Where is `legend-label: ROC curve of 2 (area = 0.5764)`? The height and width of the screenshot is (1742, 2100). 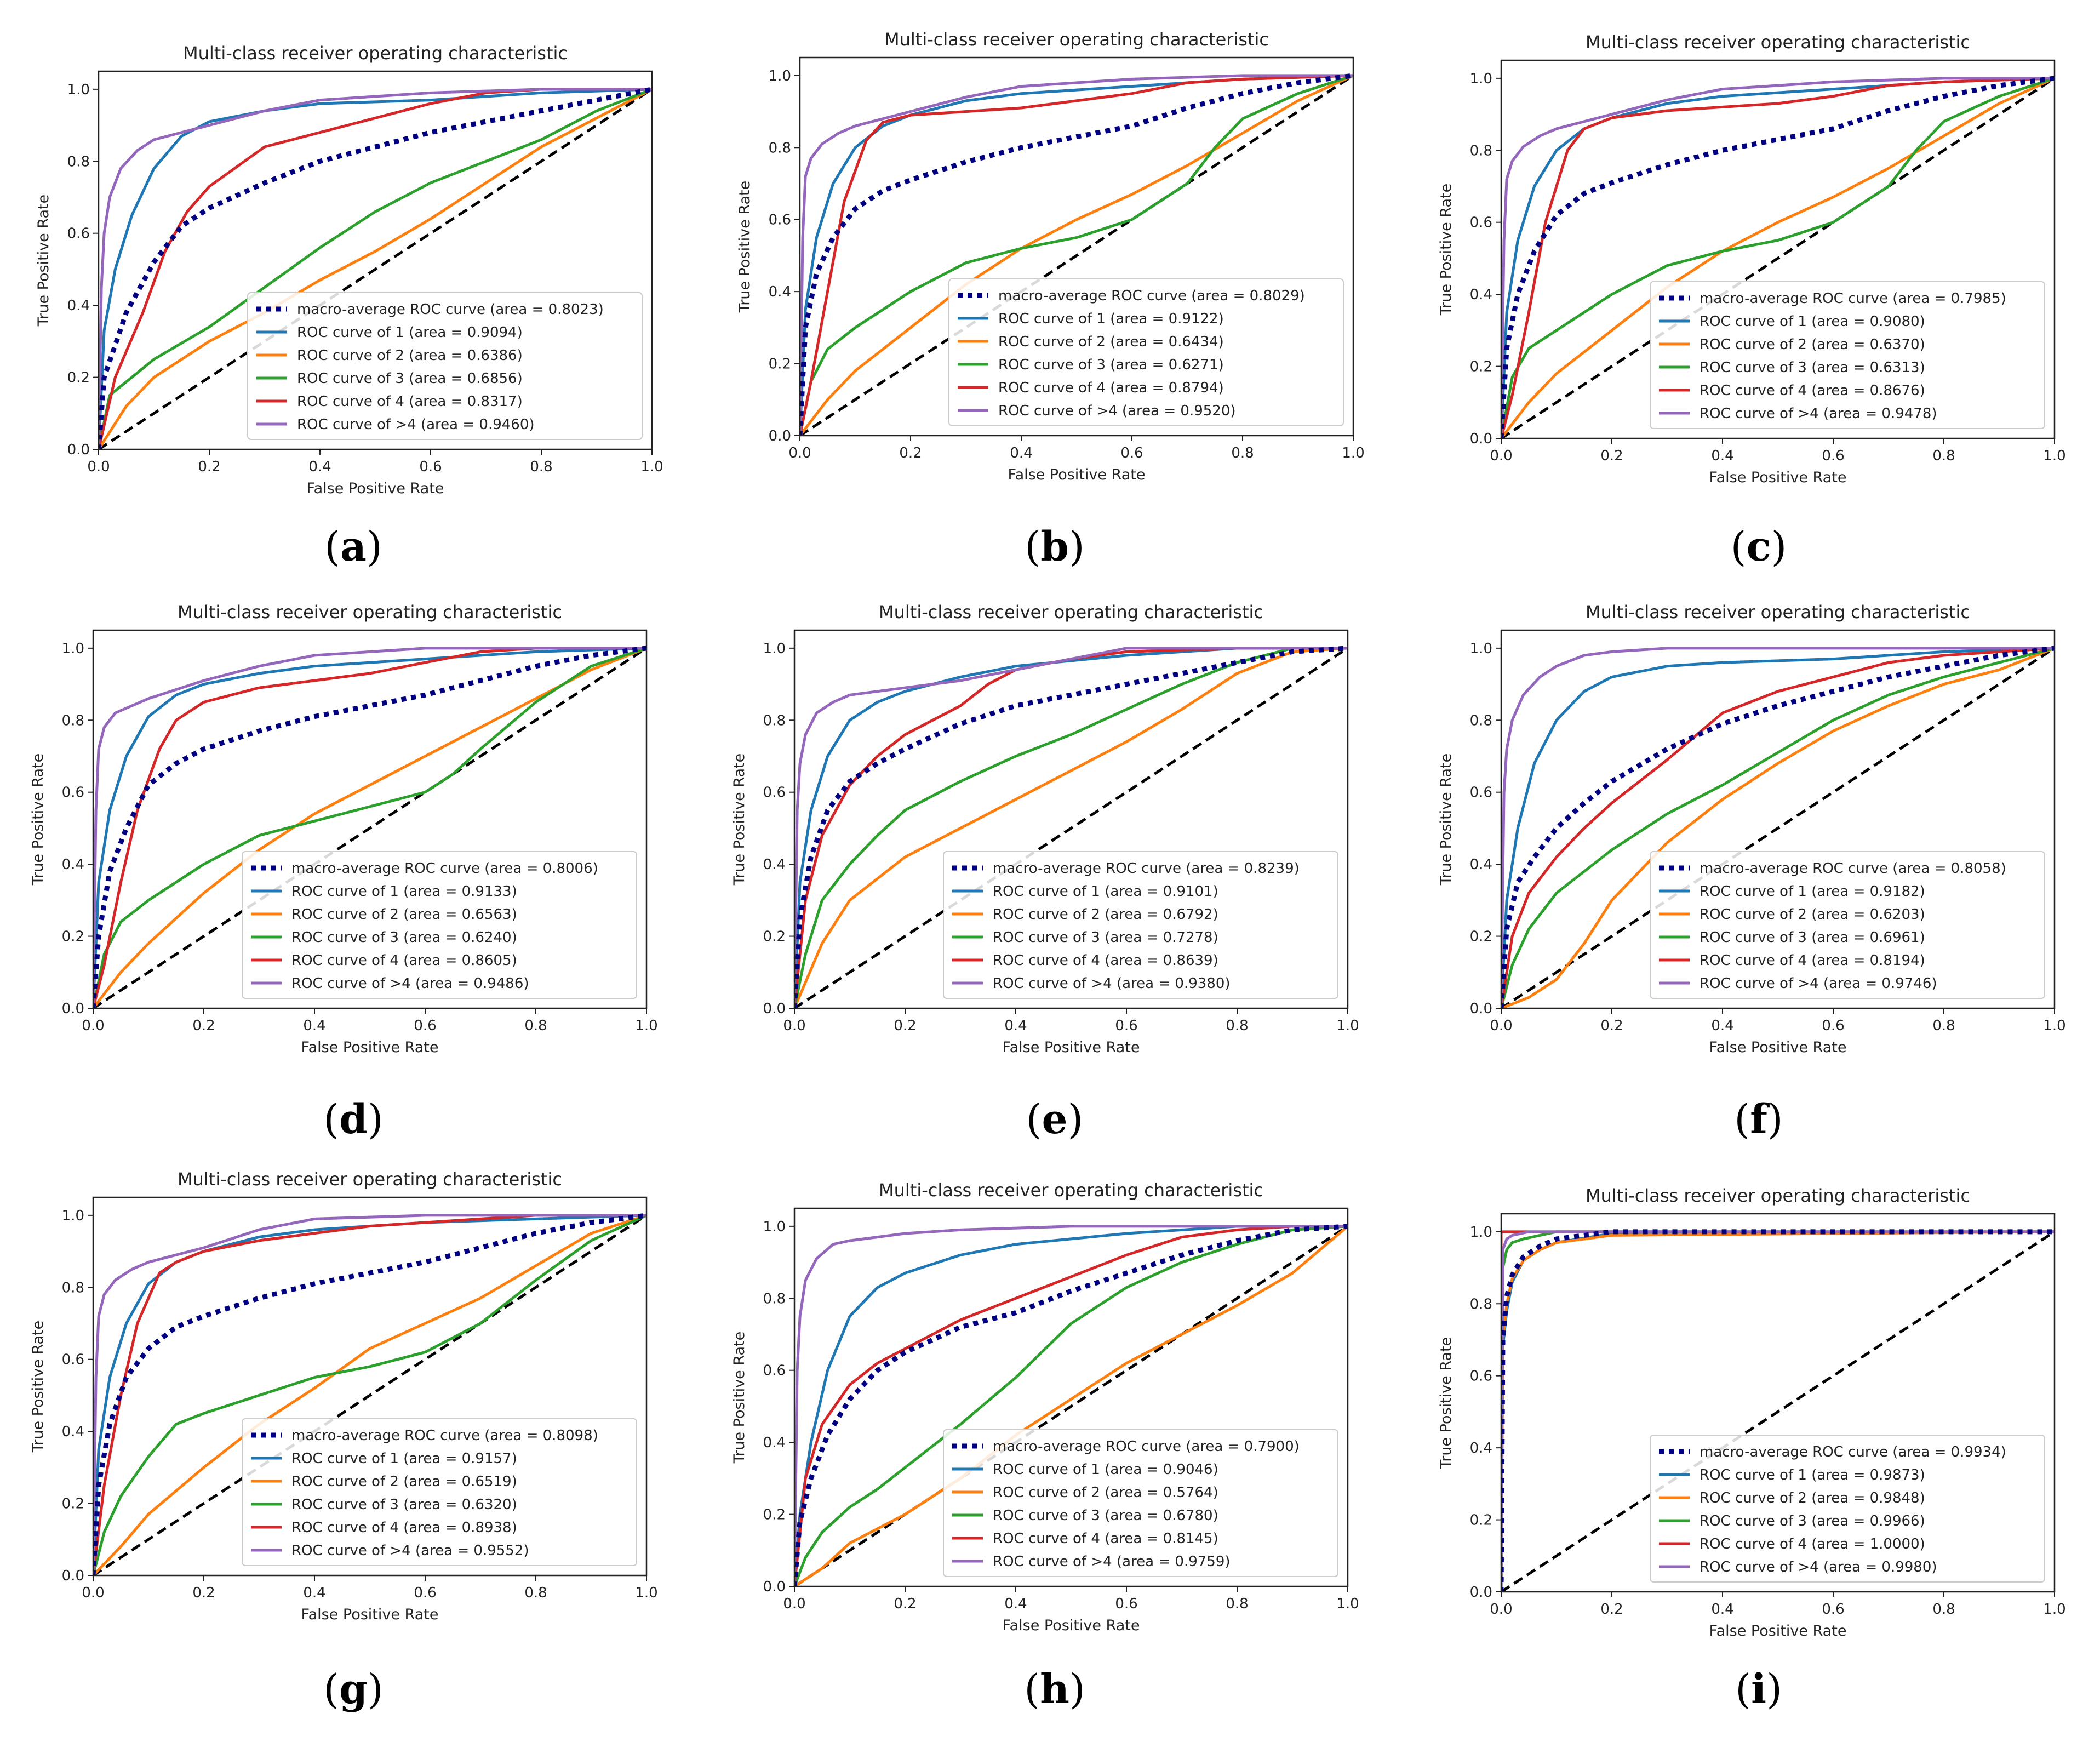 legend-label: ROC curve of 2 (area = 0.5764) is located at coordinates (1105, 1492).